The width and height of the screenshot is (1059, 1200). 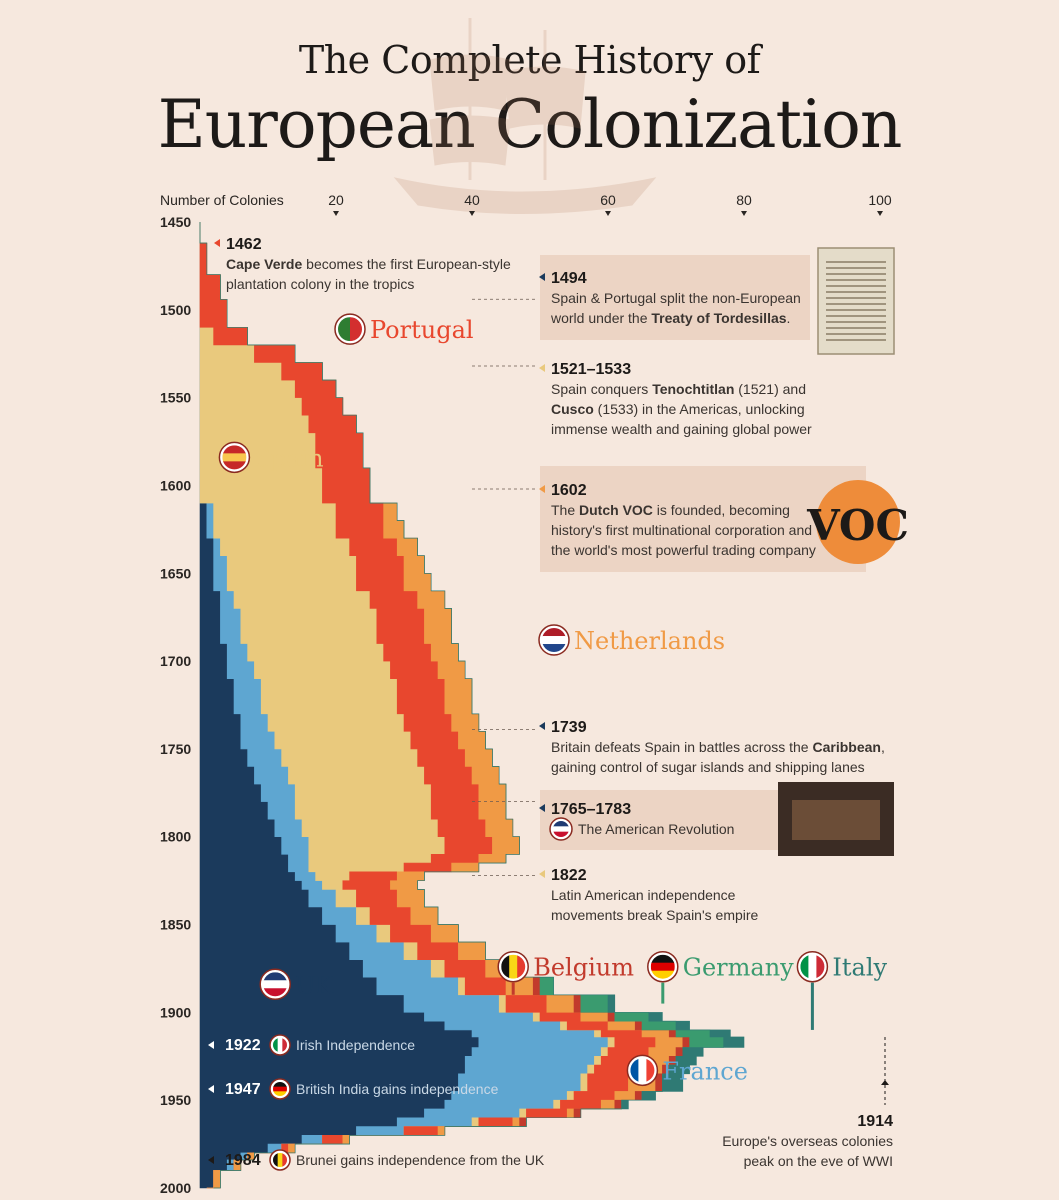 I want to click on flag-germany-icon, so click(x=280, y=1089).